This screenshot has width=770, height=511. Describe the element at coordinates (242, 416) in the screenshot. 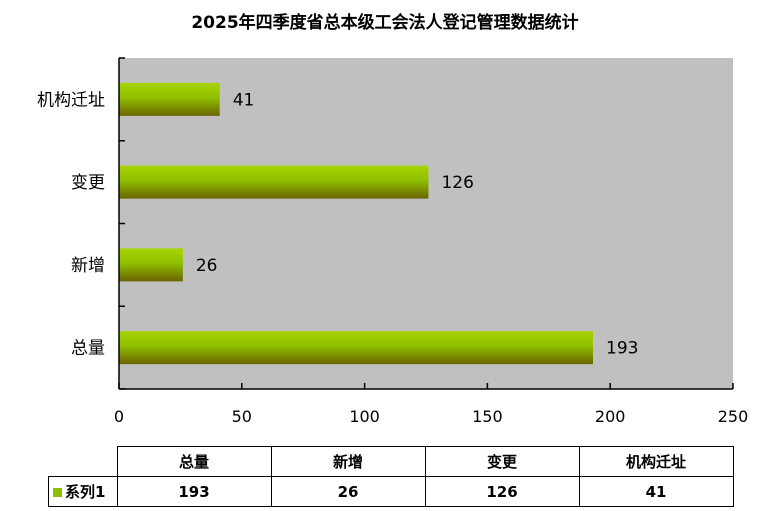

I see `x-tick-label: 50` at that location.